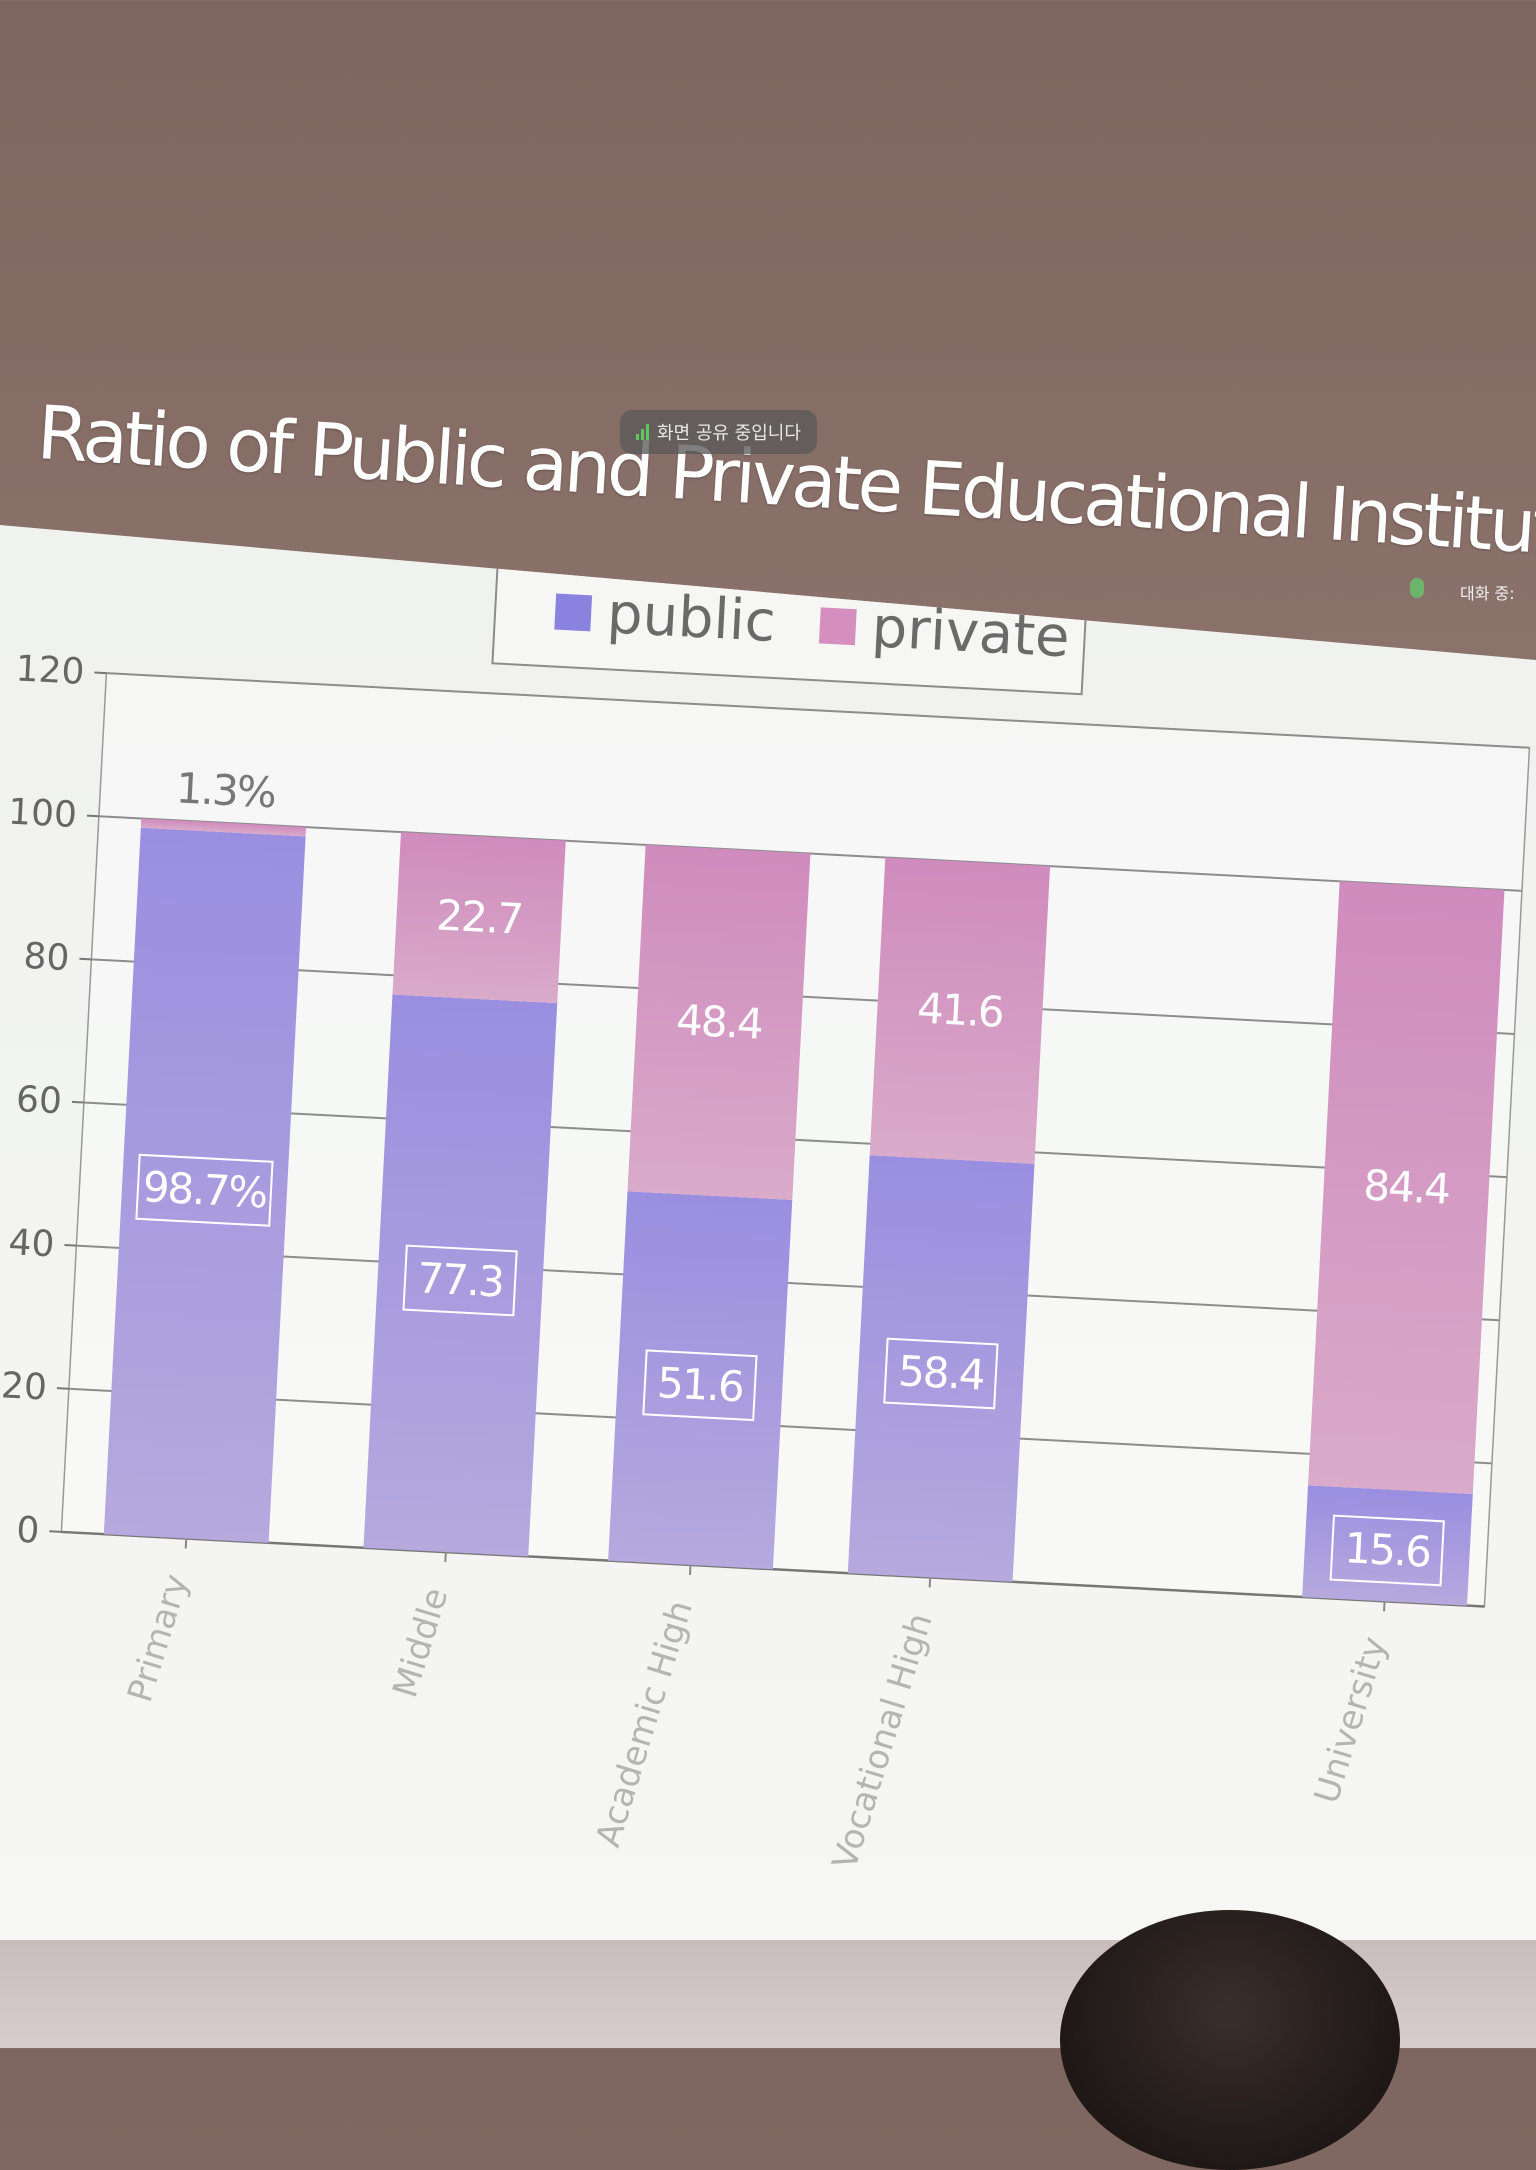 The height and width of the screenshot is (2170, 1536). What do you see at coordinates (50, 670) in the screenshot?
I see `y-tick-label-120: 120` at bounding box center [50, 670].